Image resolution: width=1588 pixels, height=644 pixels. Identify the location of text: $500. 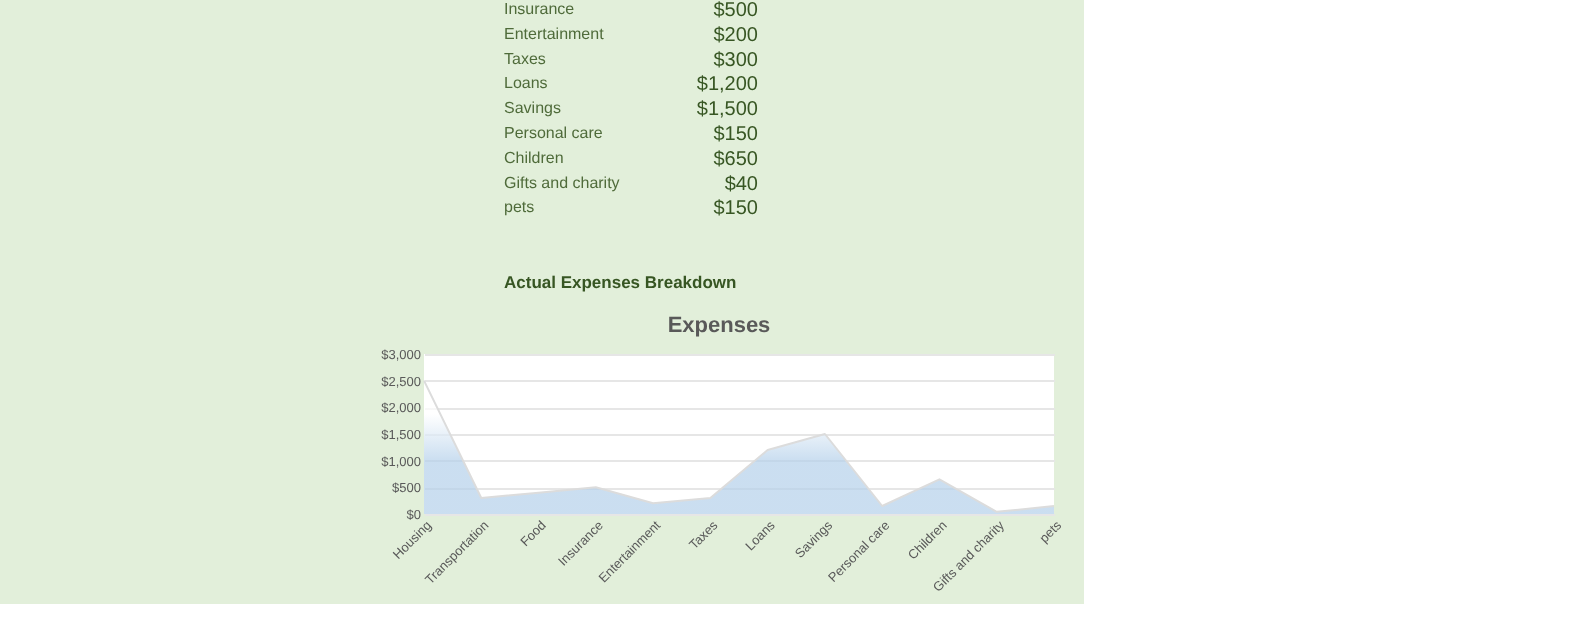
(736, 11).